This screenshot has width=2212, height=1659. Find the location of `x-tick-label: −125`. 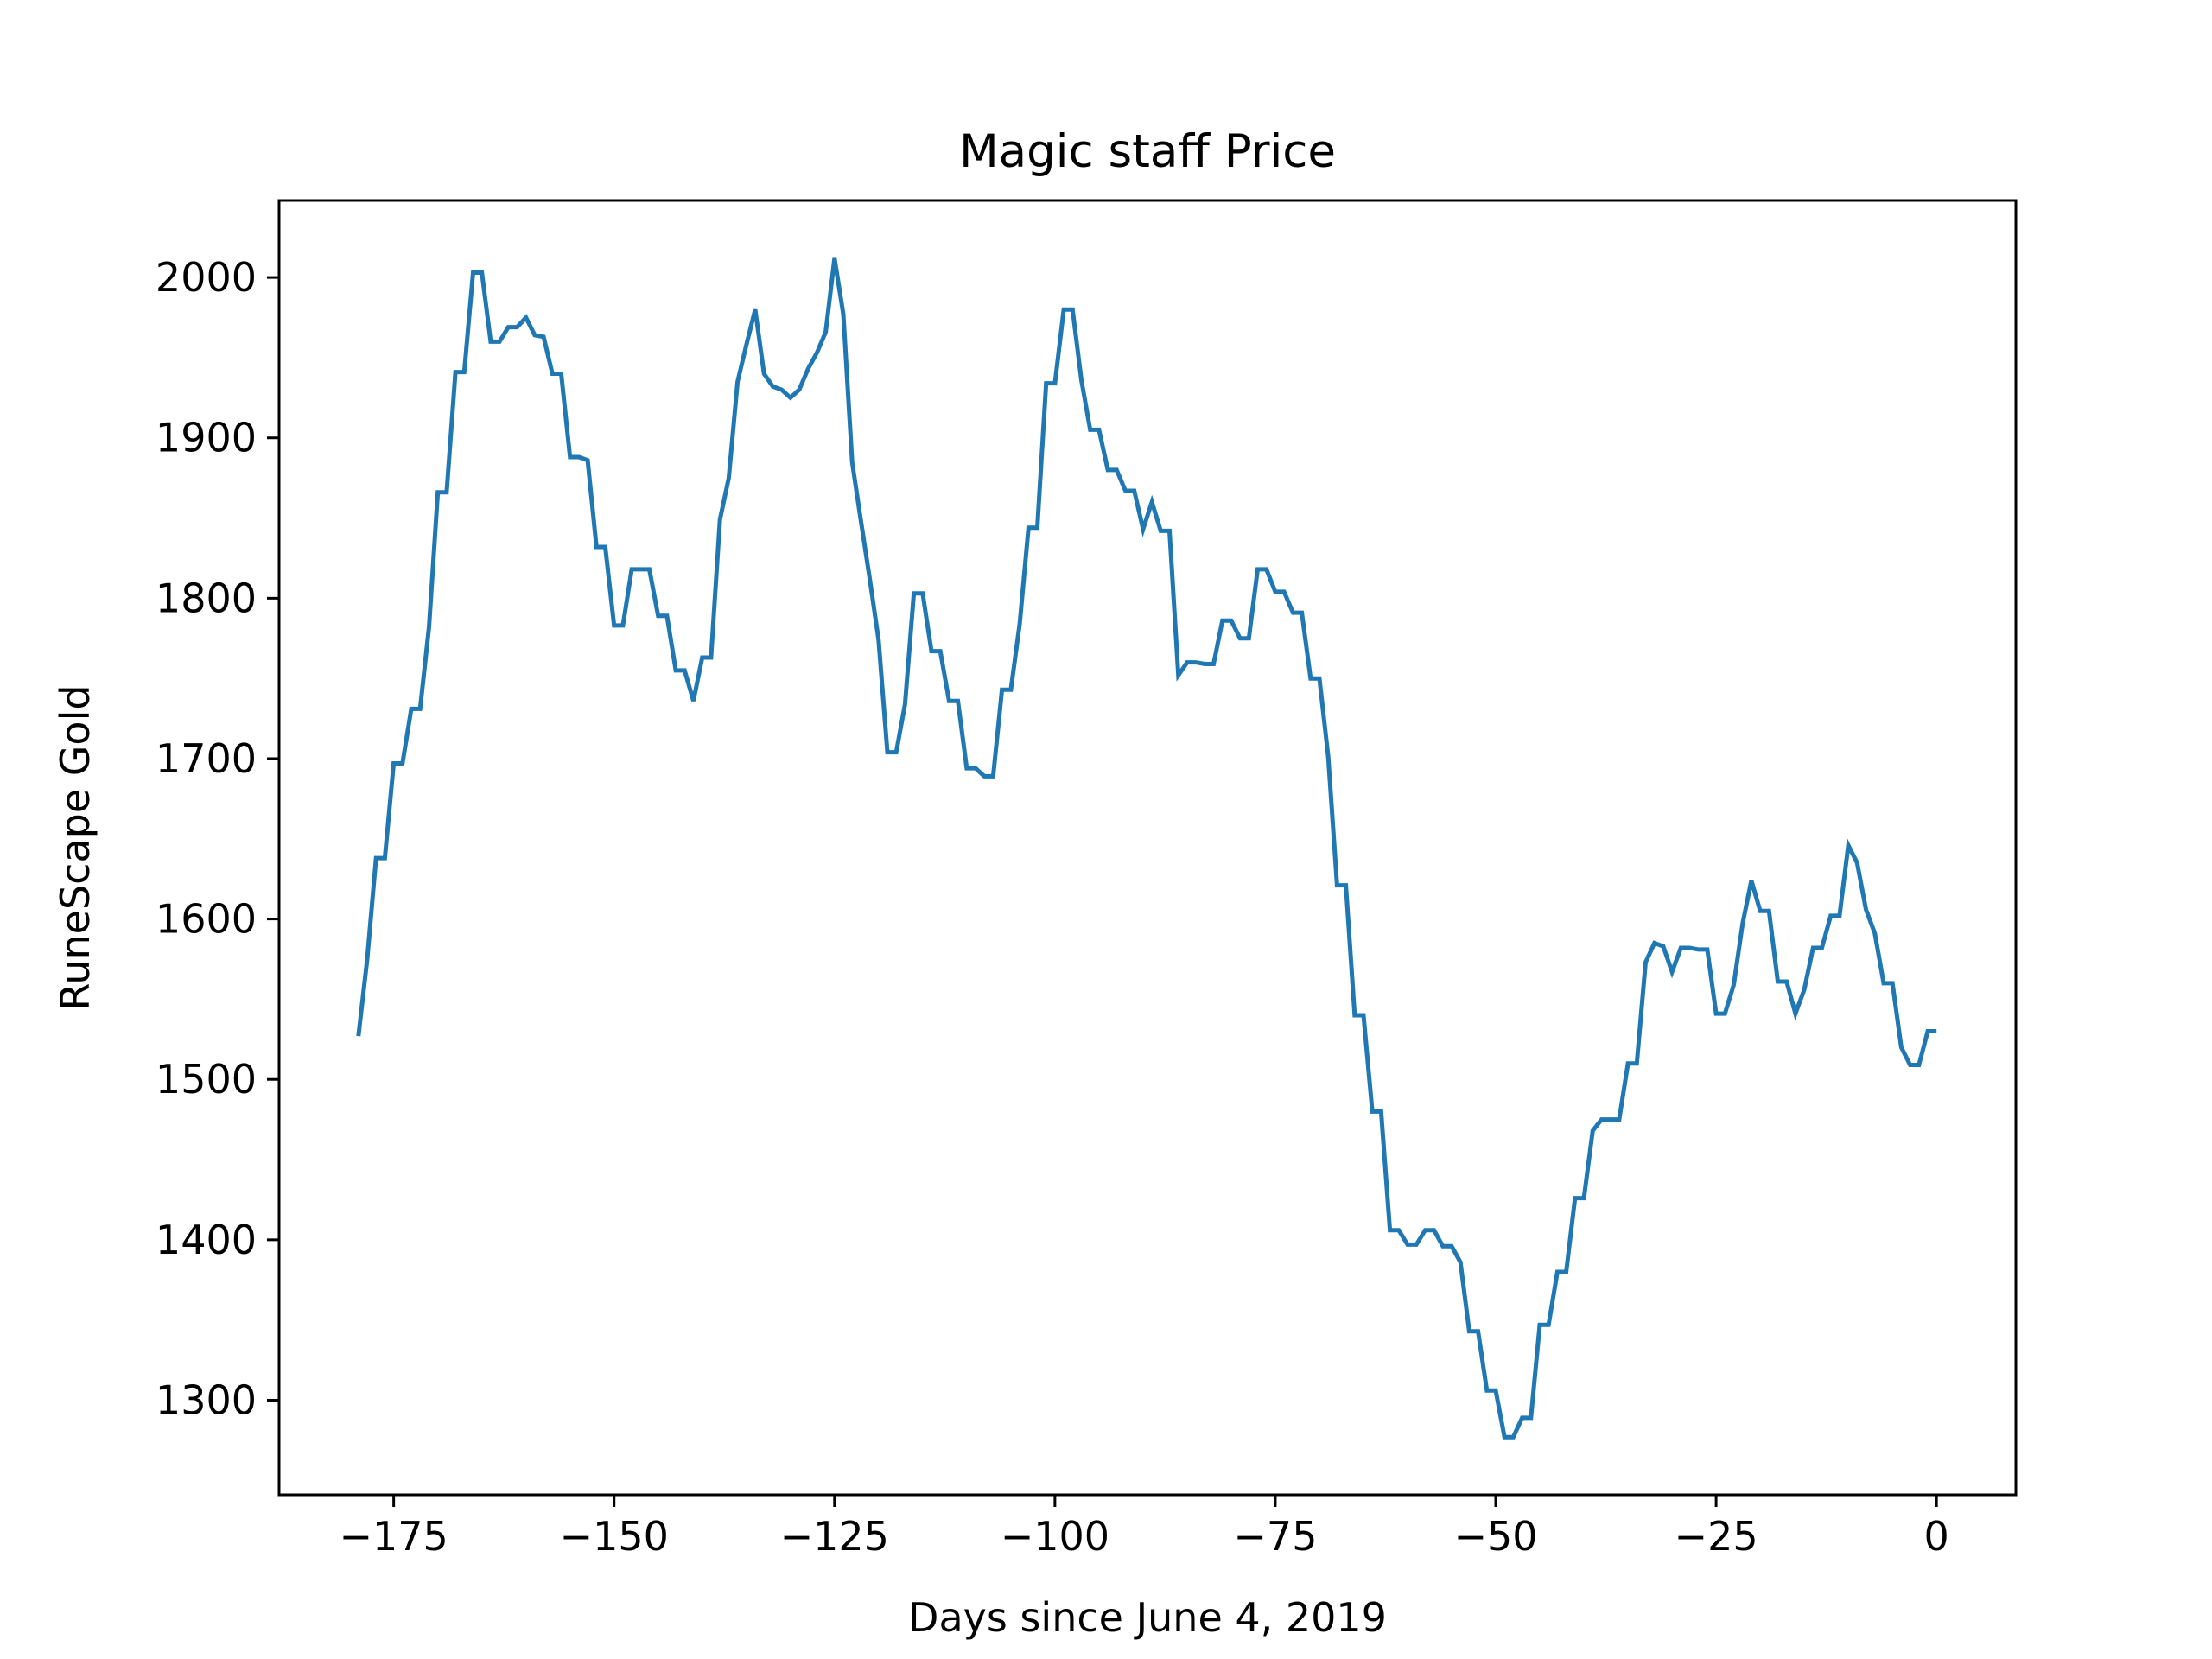

x-tick-label: −125 is located at coordinates (834, 1536).